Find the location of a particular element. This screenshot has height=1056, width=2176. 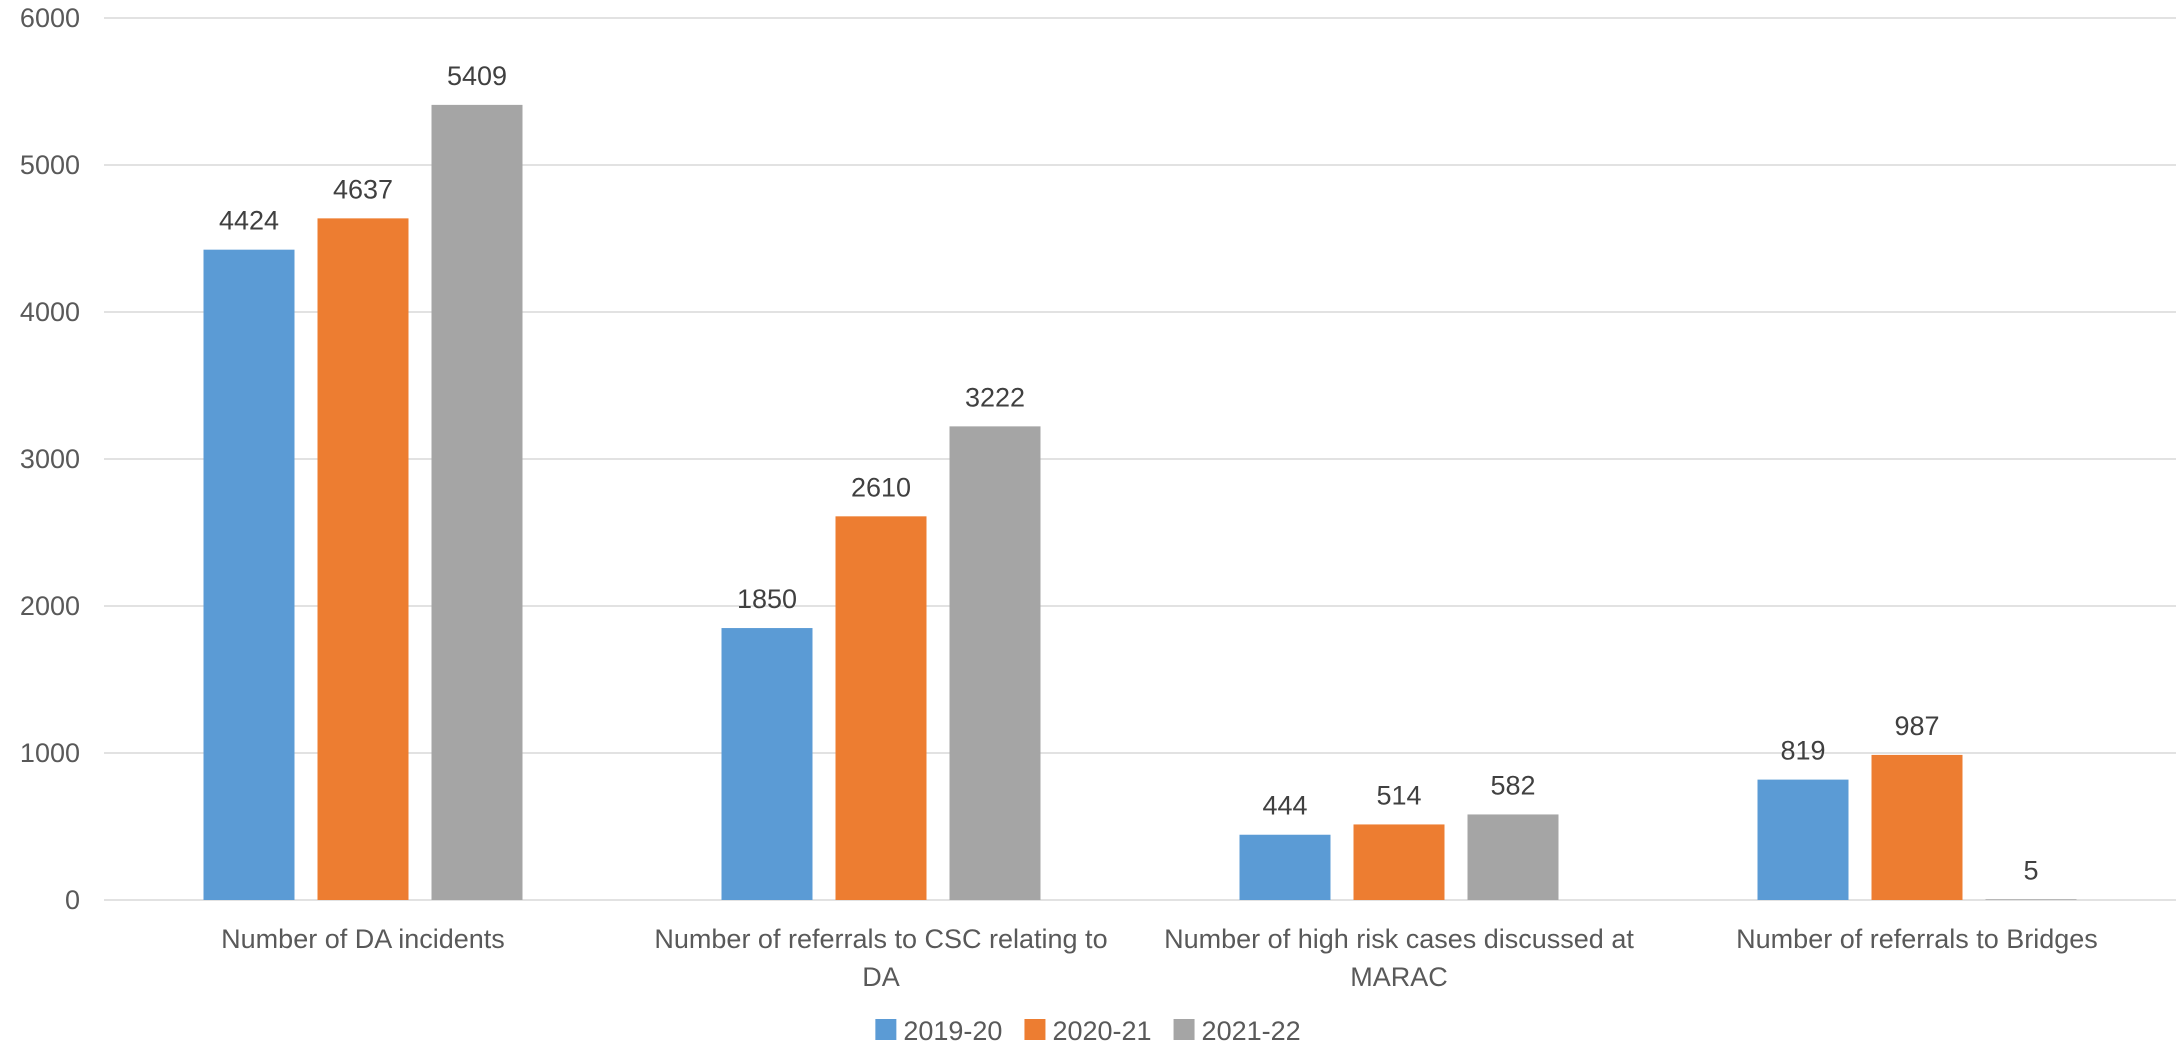

y-tick-label: 2000 is located at coordinates (50, 606).